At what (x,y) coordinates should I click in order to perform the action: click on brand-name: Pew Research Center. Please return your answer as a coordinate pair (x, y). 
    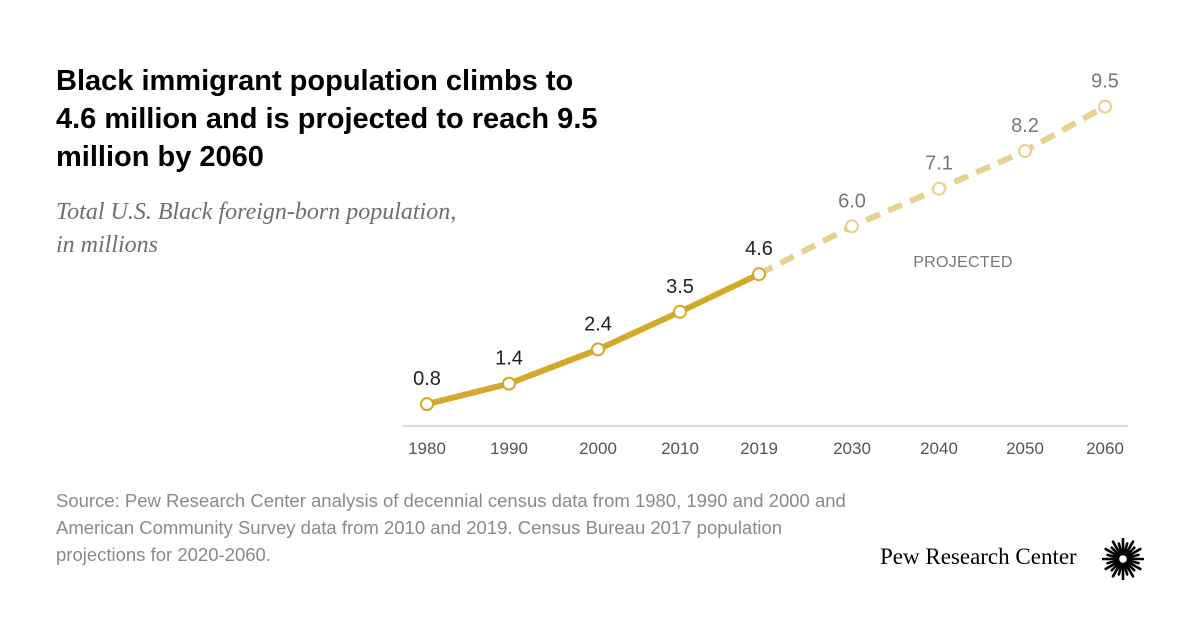
    Looking at the image, I should click on (978, 556).